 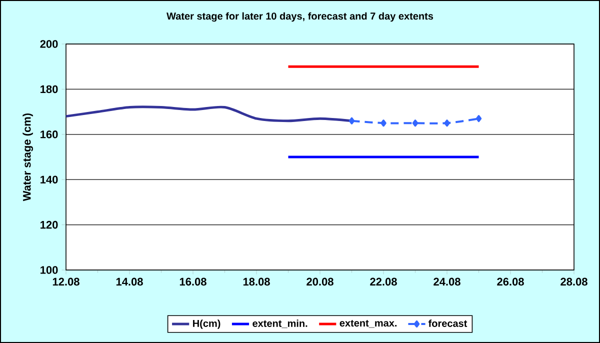 What do you see at coordinates (49, 180) in the screenshot?
I see `y-tick-label: 140` at bounding box center [49, 180].